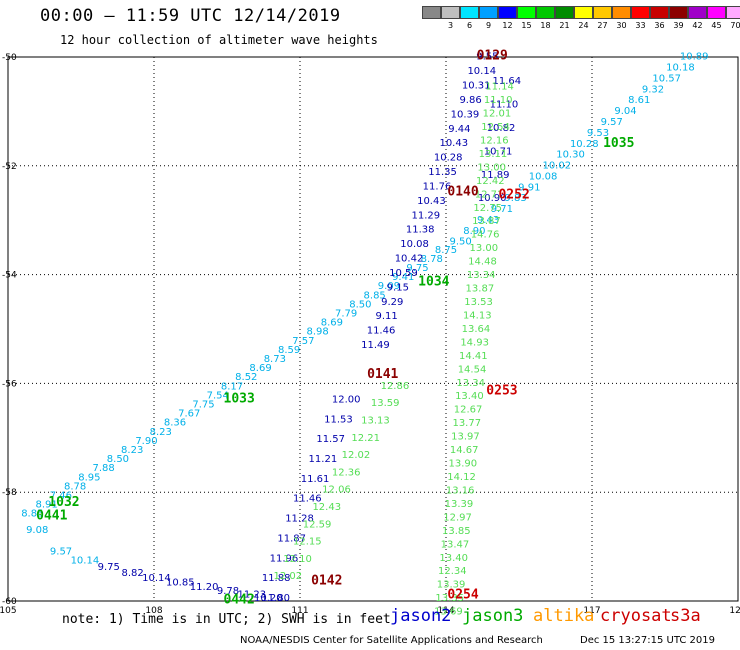 The height and width of the screenshot is (650, 740). Describe the element at coordinates (685, 616) in the screenshot. I see `legend-item-s3a: s3a` at that location.